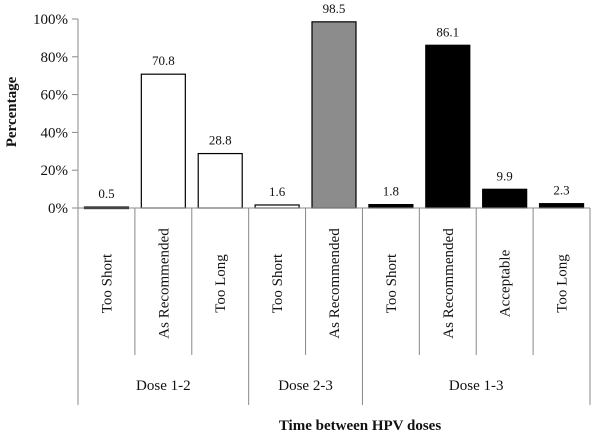 The width and height of the screenshot is (600, 437). What do you see at coordinates (447, 31) in the screenshot?
I see `value-label: 86.1` at bounding box center [447, 31].